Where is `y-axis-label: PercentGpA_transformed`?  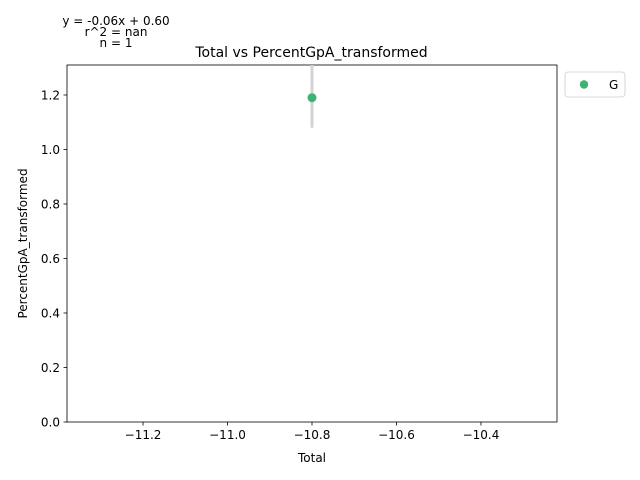 y-axis-label: PercentGpA_transformed is located at coordinates (23, 243).